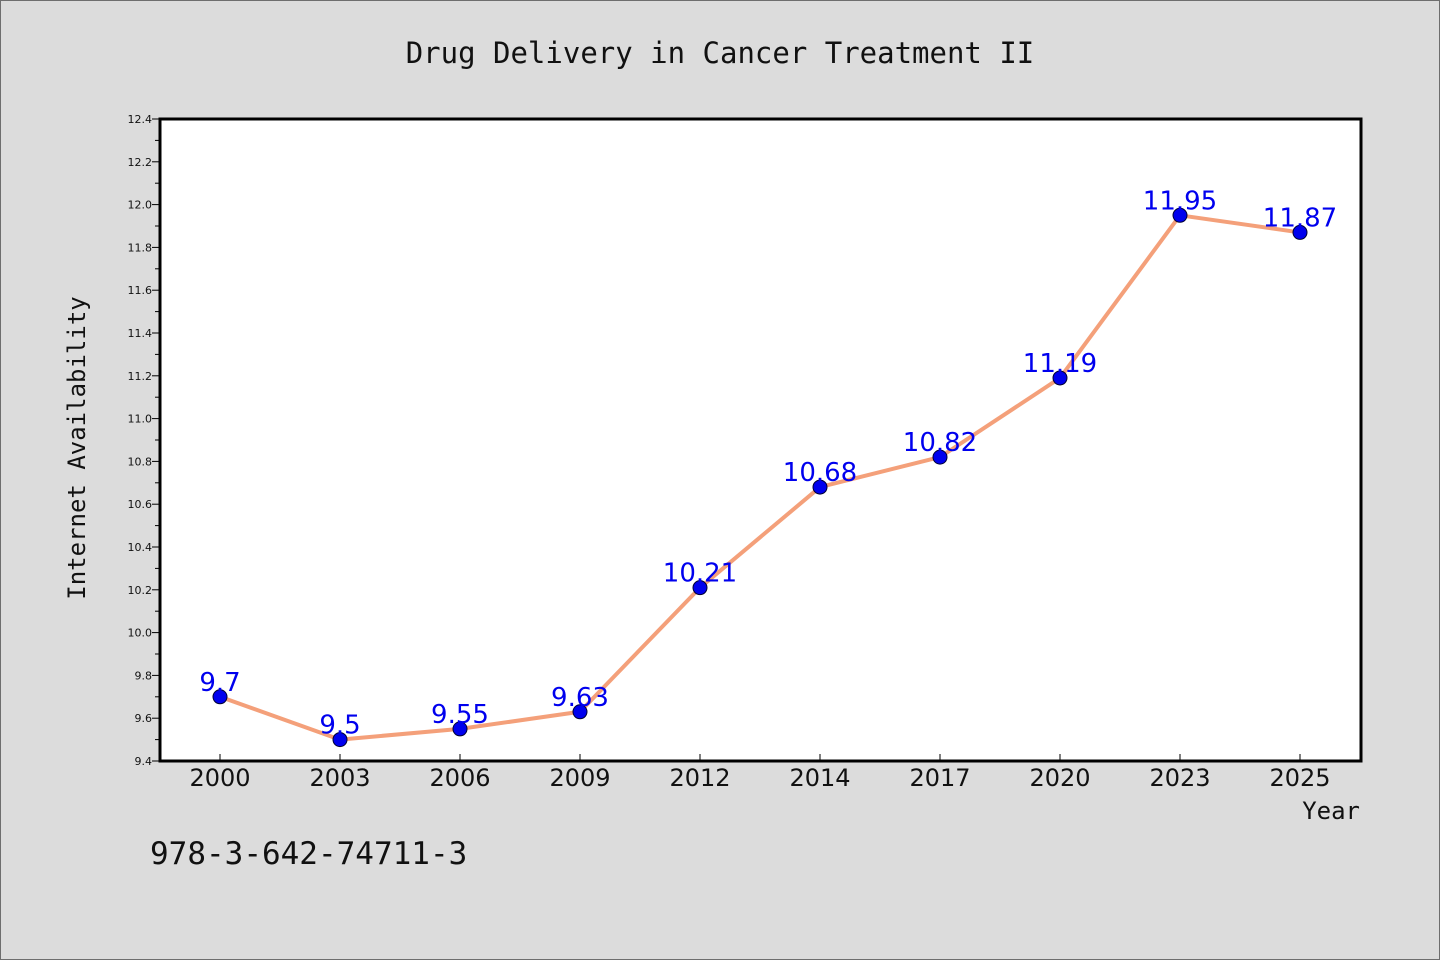  What do you see at coordinates (1331, 811) in the screenshot?
I see `x-axis-label: Year` at bounding box center [1331, 811].